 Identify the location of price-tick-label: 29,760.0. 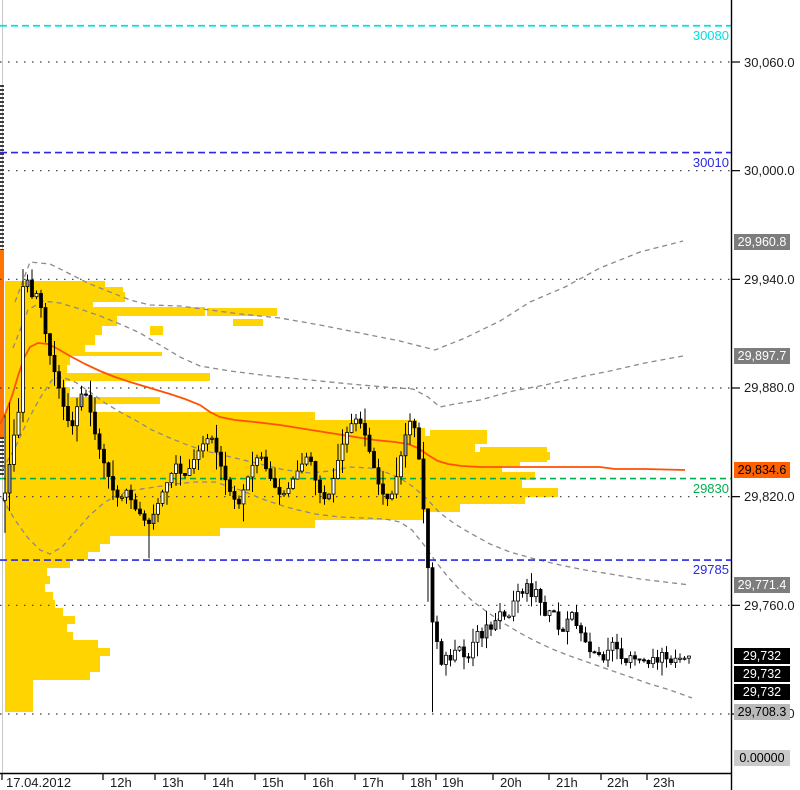
(769, 605).